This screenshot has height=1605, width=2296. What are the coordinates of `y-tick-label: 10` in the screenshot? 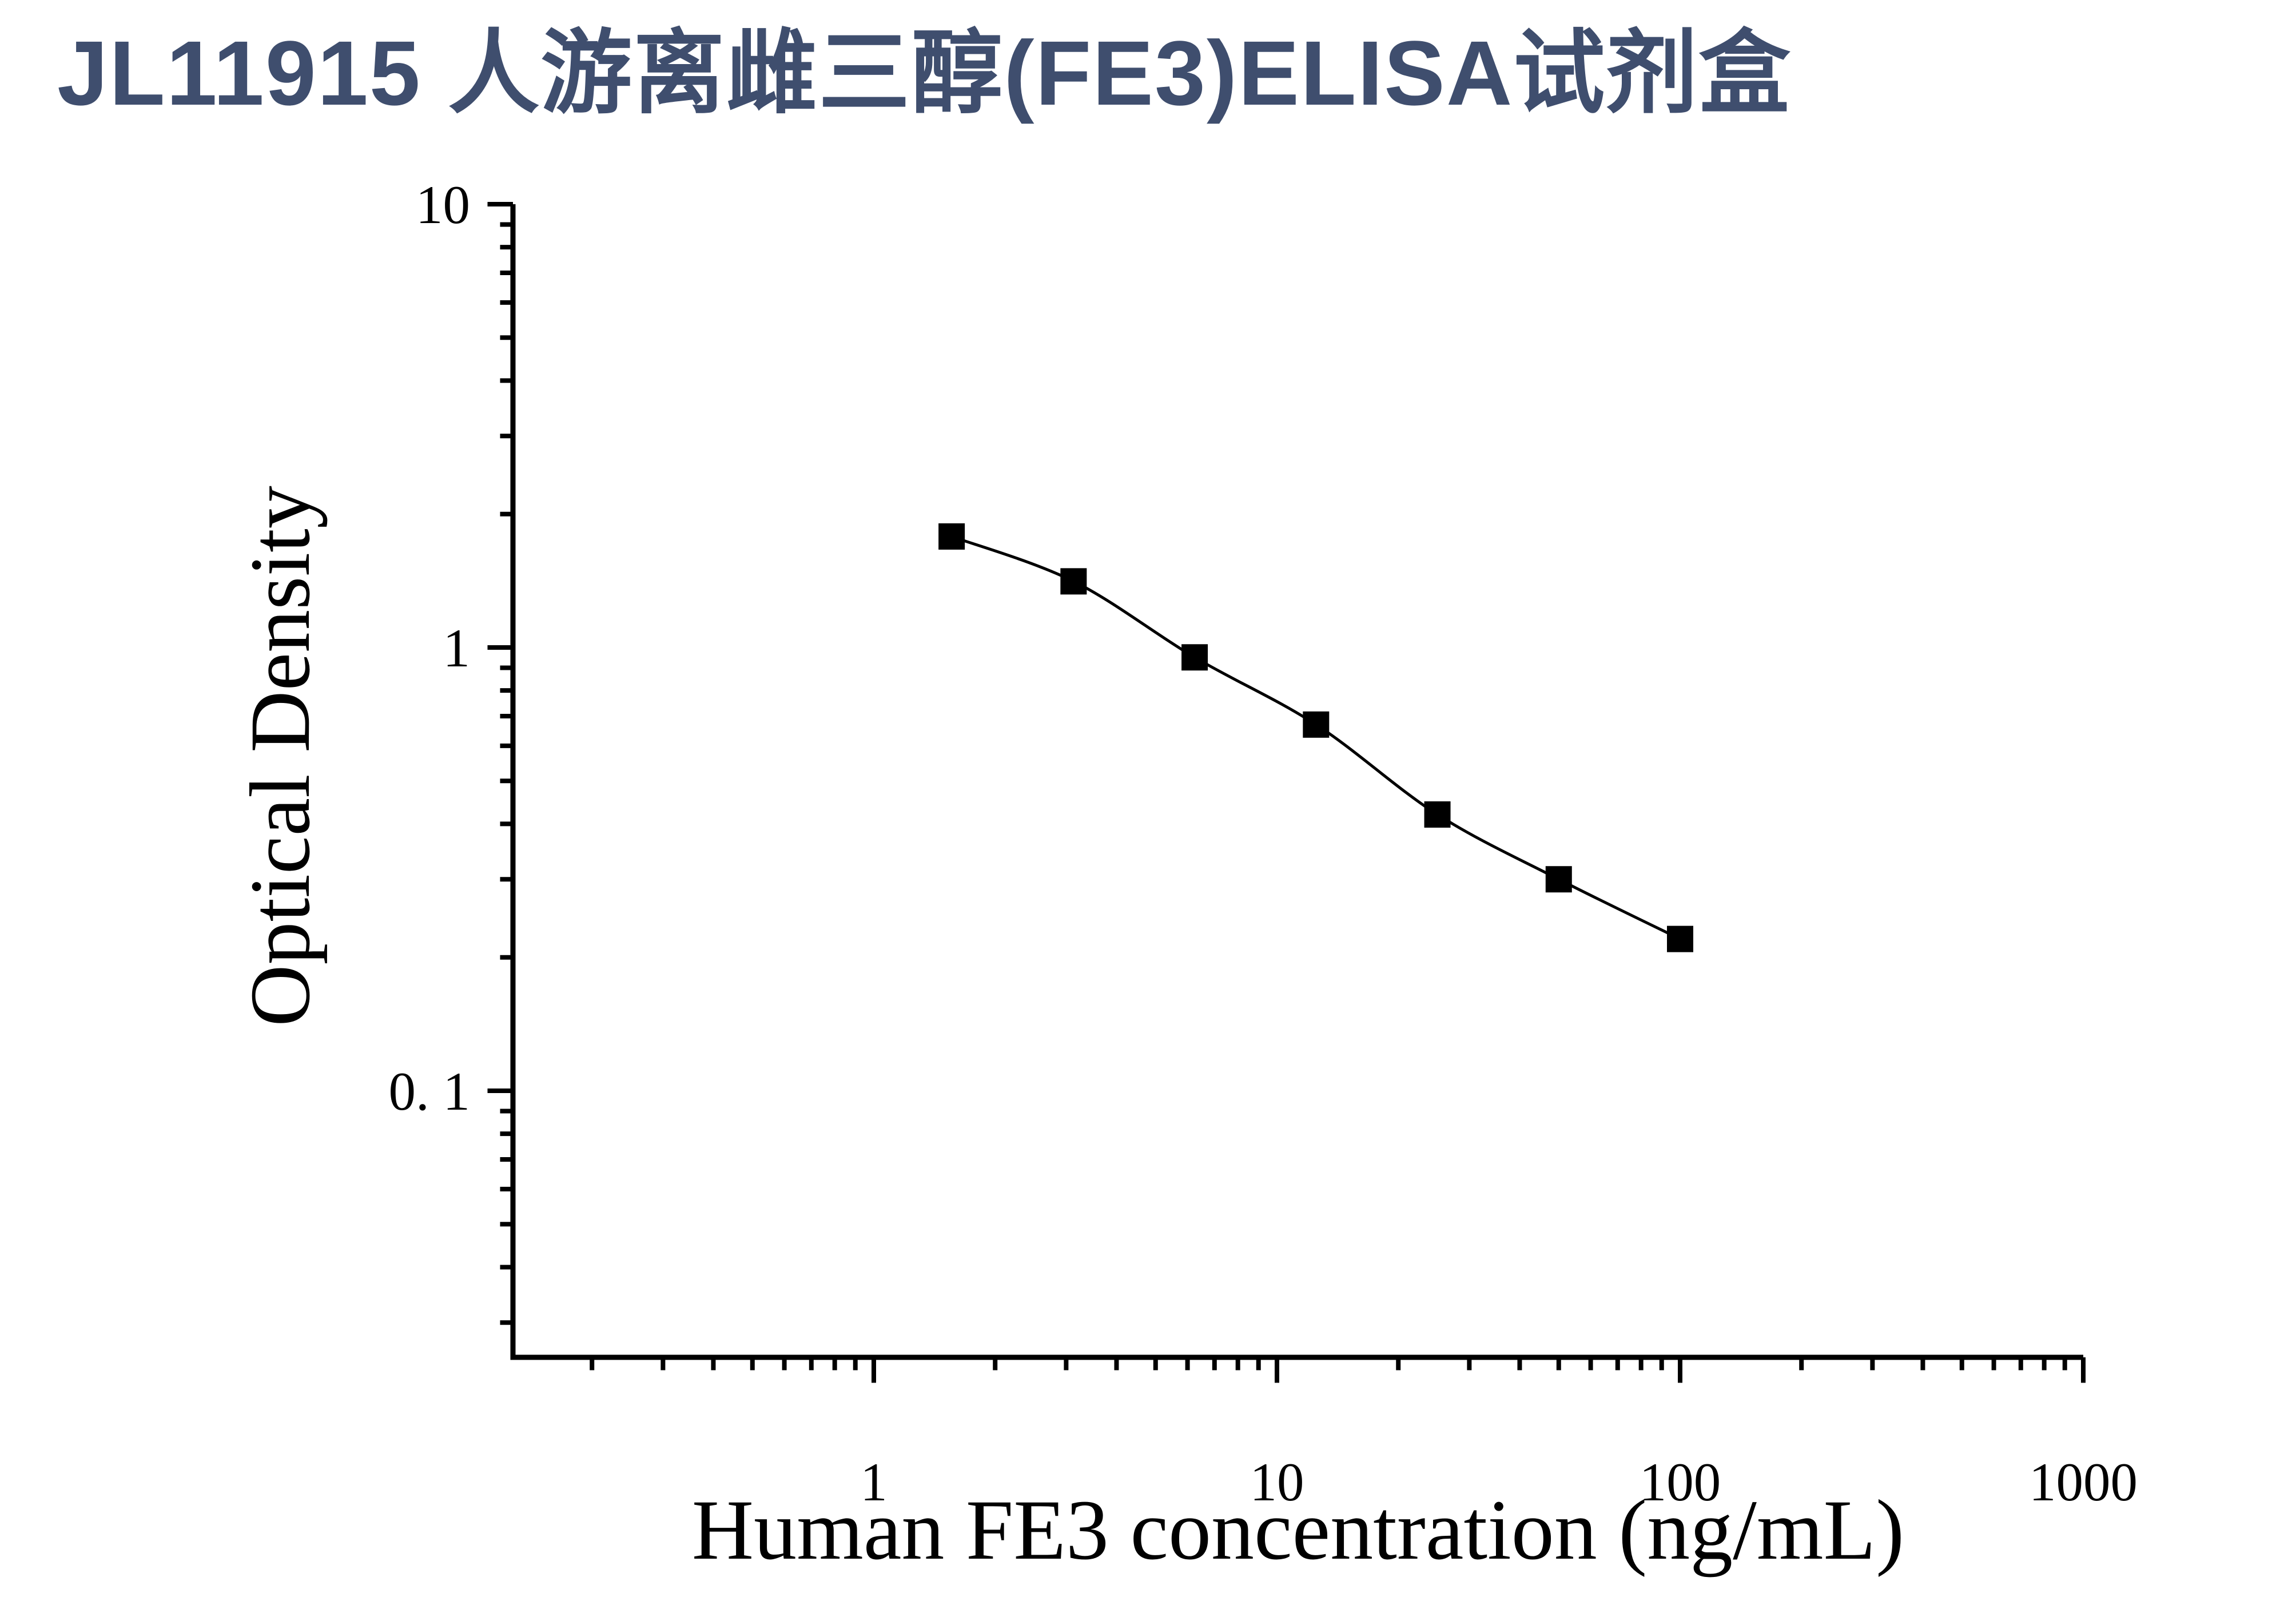 It's located at (443, 204).